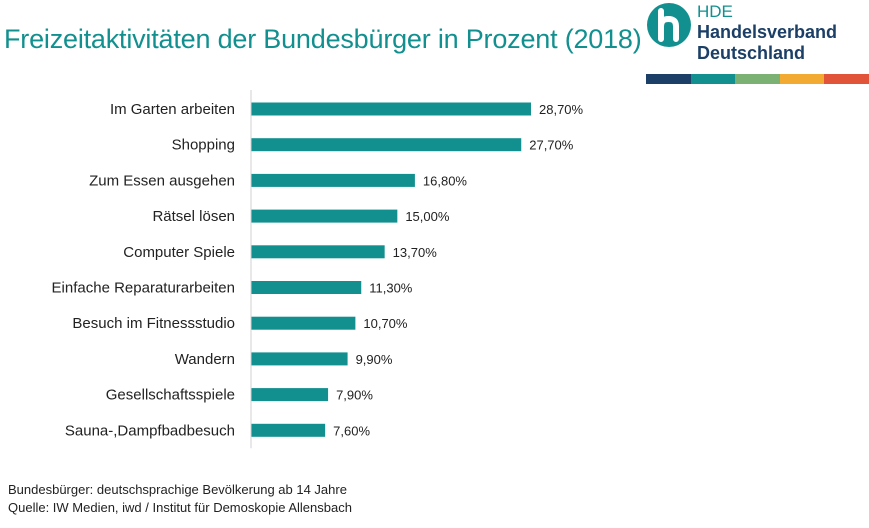 The height and width of the screenshot is (528, 869). I want to click on category-label: Sauna-,Dampfbadbesuch, so click(150, 430).